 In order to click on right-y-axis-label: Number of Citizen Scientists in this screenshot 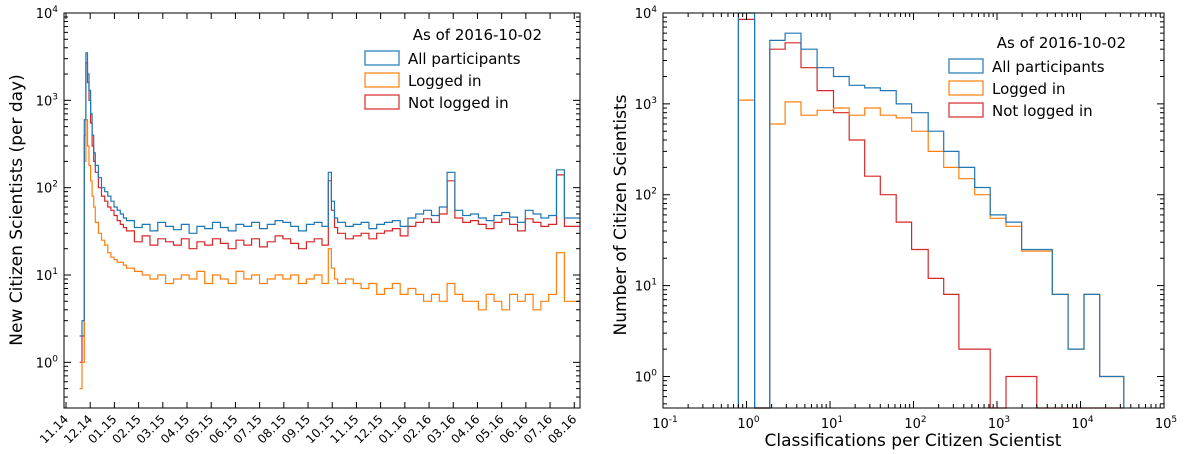, I will do `click(621, 214)`.